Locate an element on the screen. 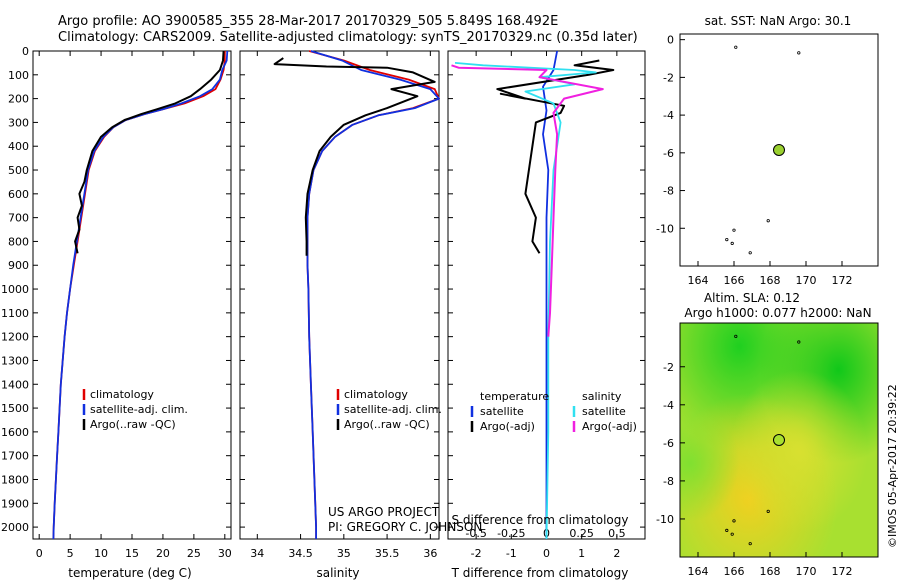 The width and height of the screenshot is (900, 580). salinity-diff-tick-label: -0.25 is located at coordinates (511, 533).